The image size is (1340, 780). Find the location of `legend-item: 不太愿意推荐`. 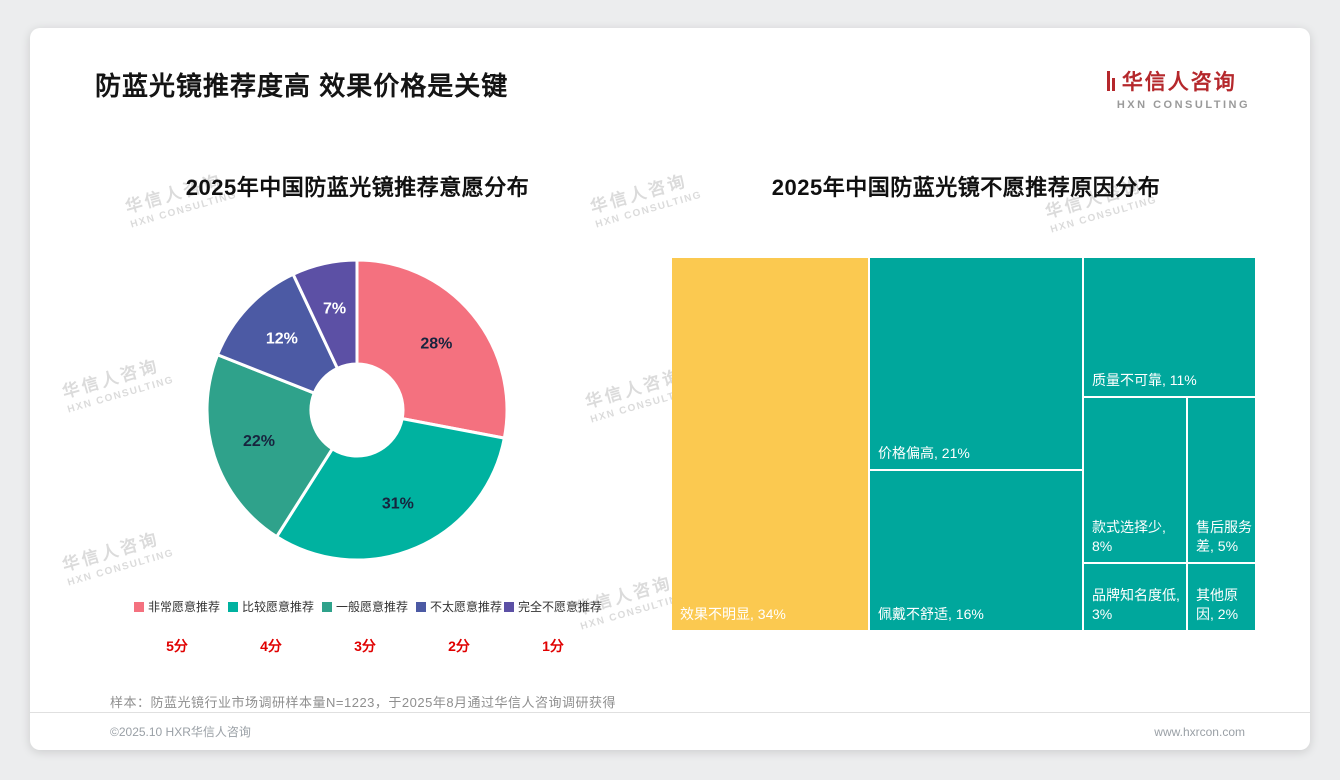

legend-item: 不太愿意推荐 is located at coordinates (459, 606).